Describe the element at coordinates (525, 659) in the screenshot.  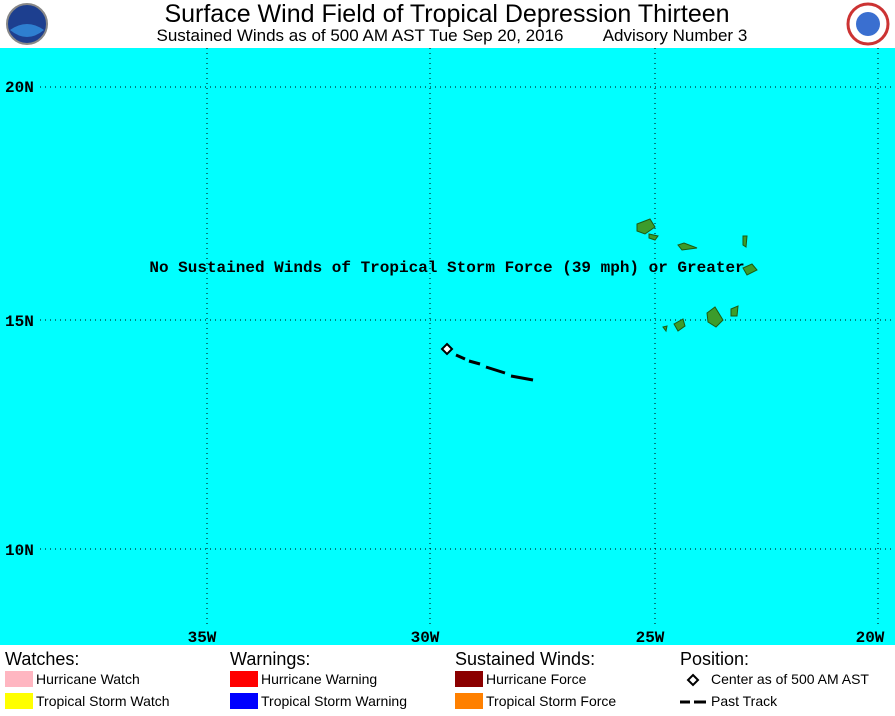
I see `legend-title: Sustained Winds:` at that location.